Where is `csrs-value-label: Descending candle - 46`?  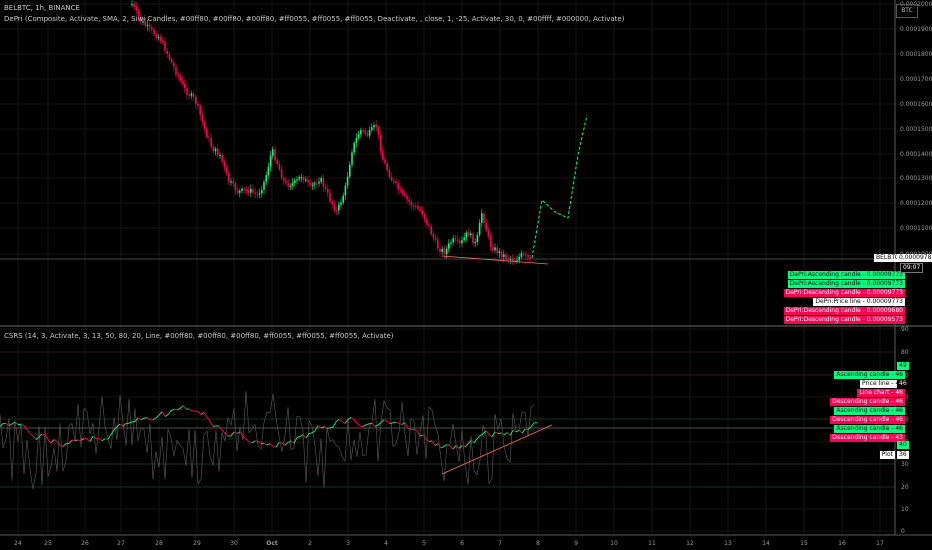
csrs-value-label: Descending candle - 46 is located at coordinates (867, 402).